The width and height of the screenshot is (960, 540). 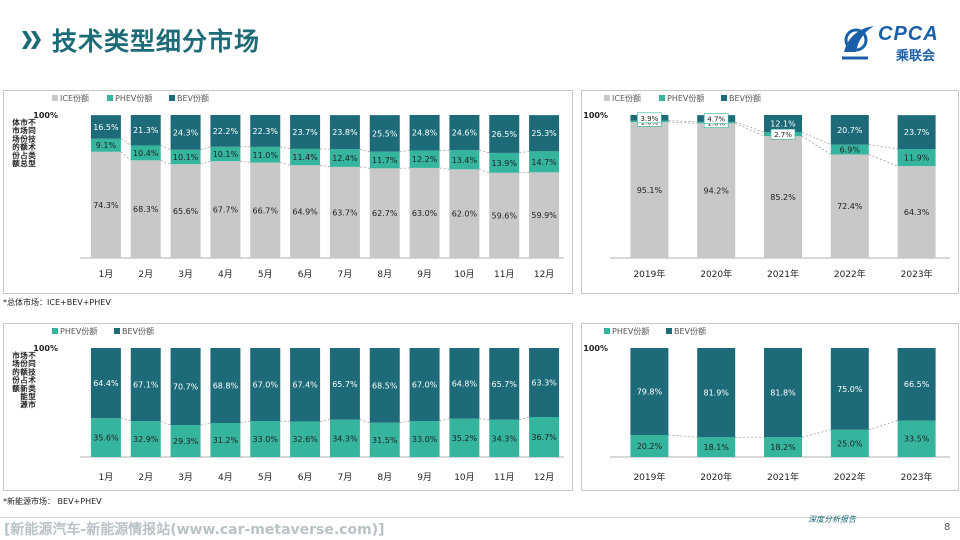 I want to click on data-label: 23.7%, so click(x=305, y=132).